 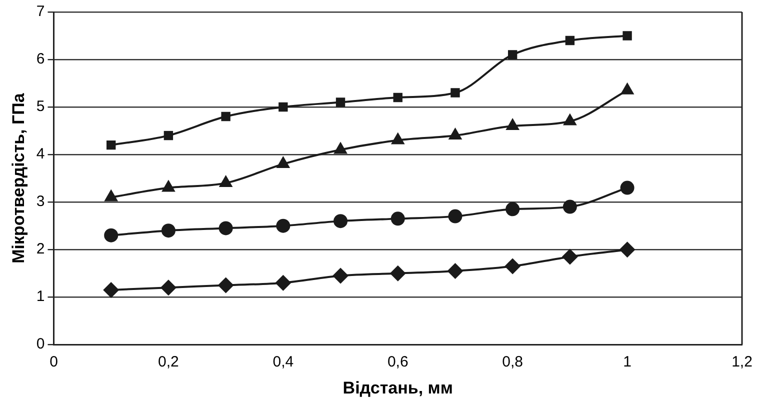 I want to click on x-tick-label: 1,2, so click(x=742, y=362).